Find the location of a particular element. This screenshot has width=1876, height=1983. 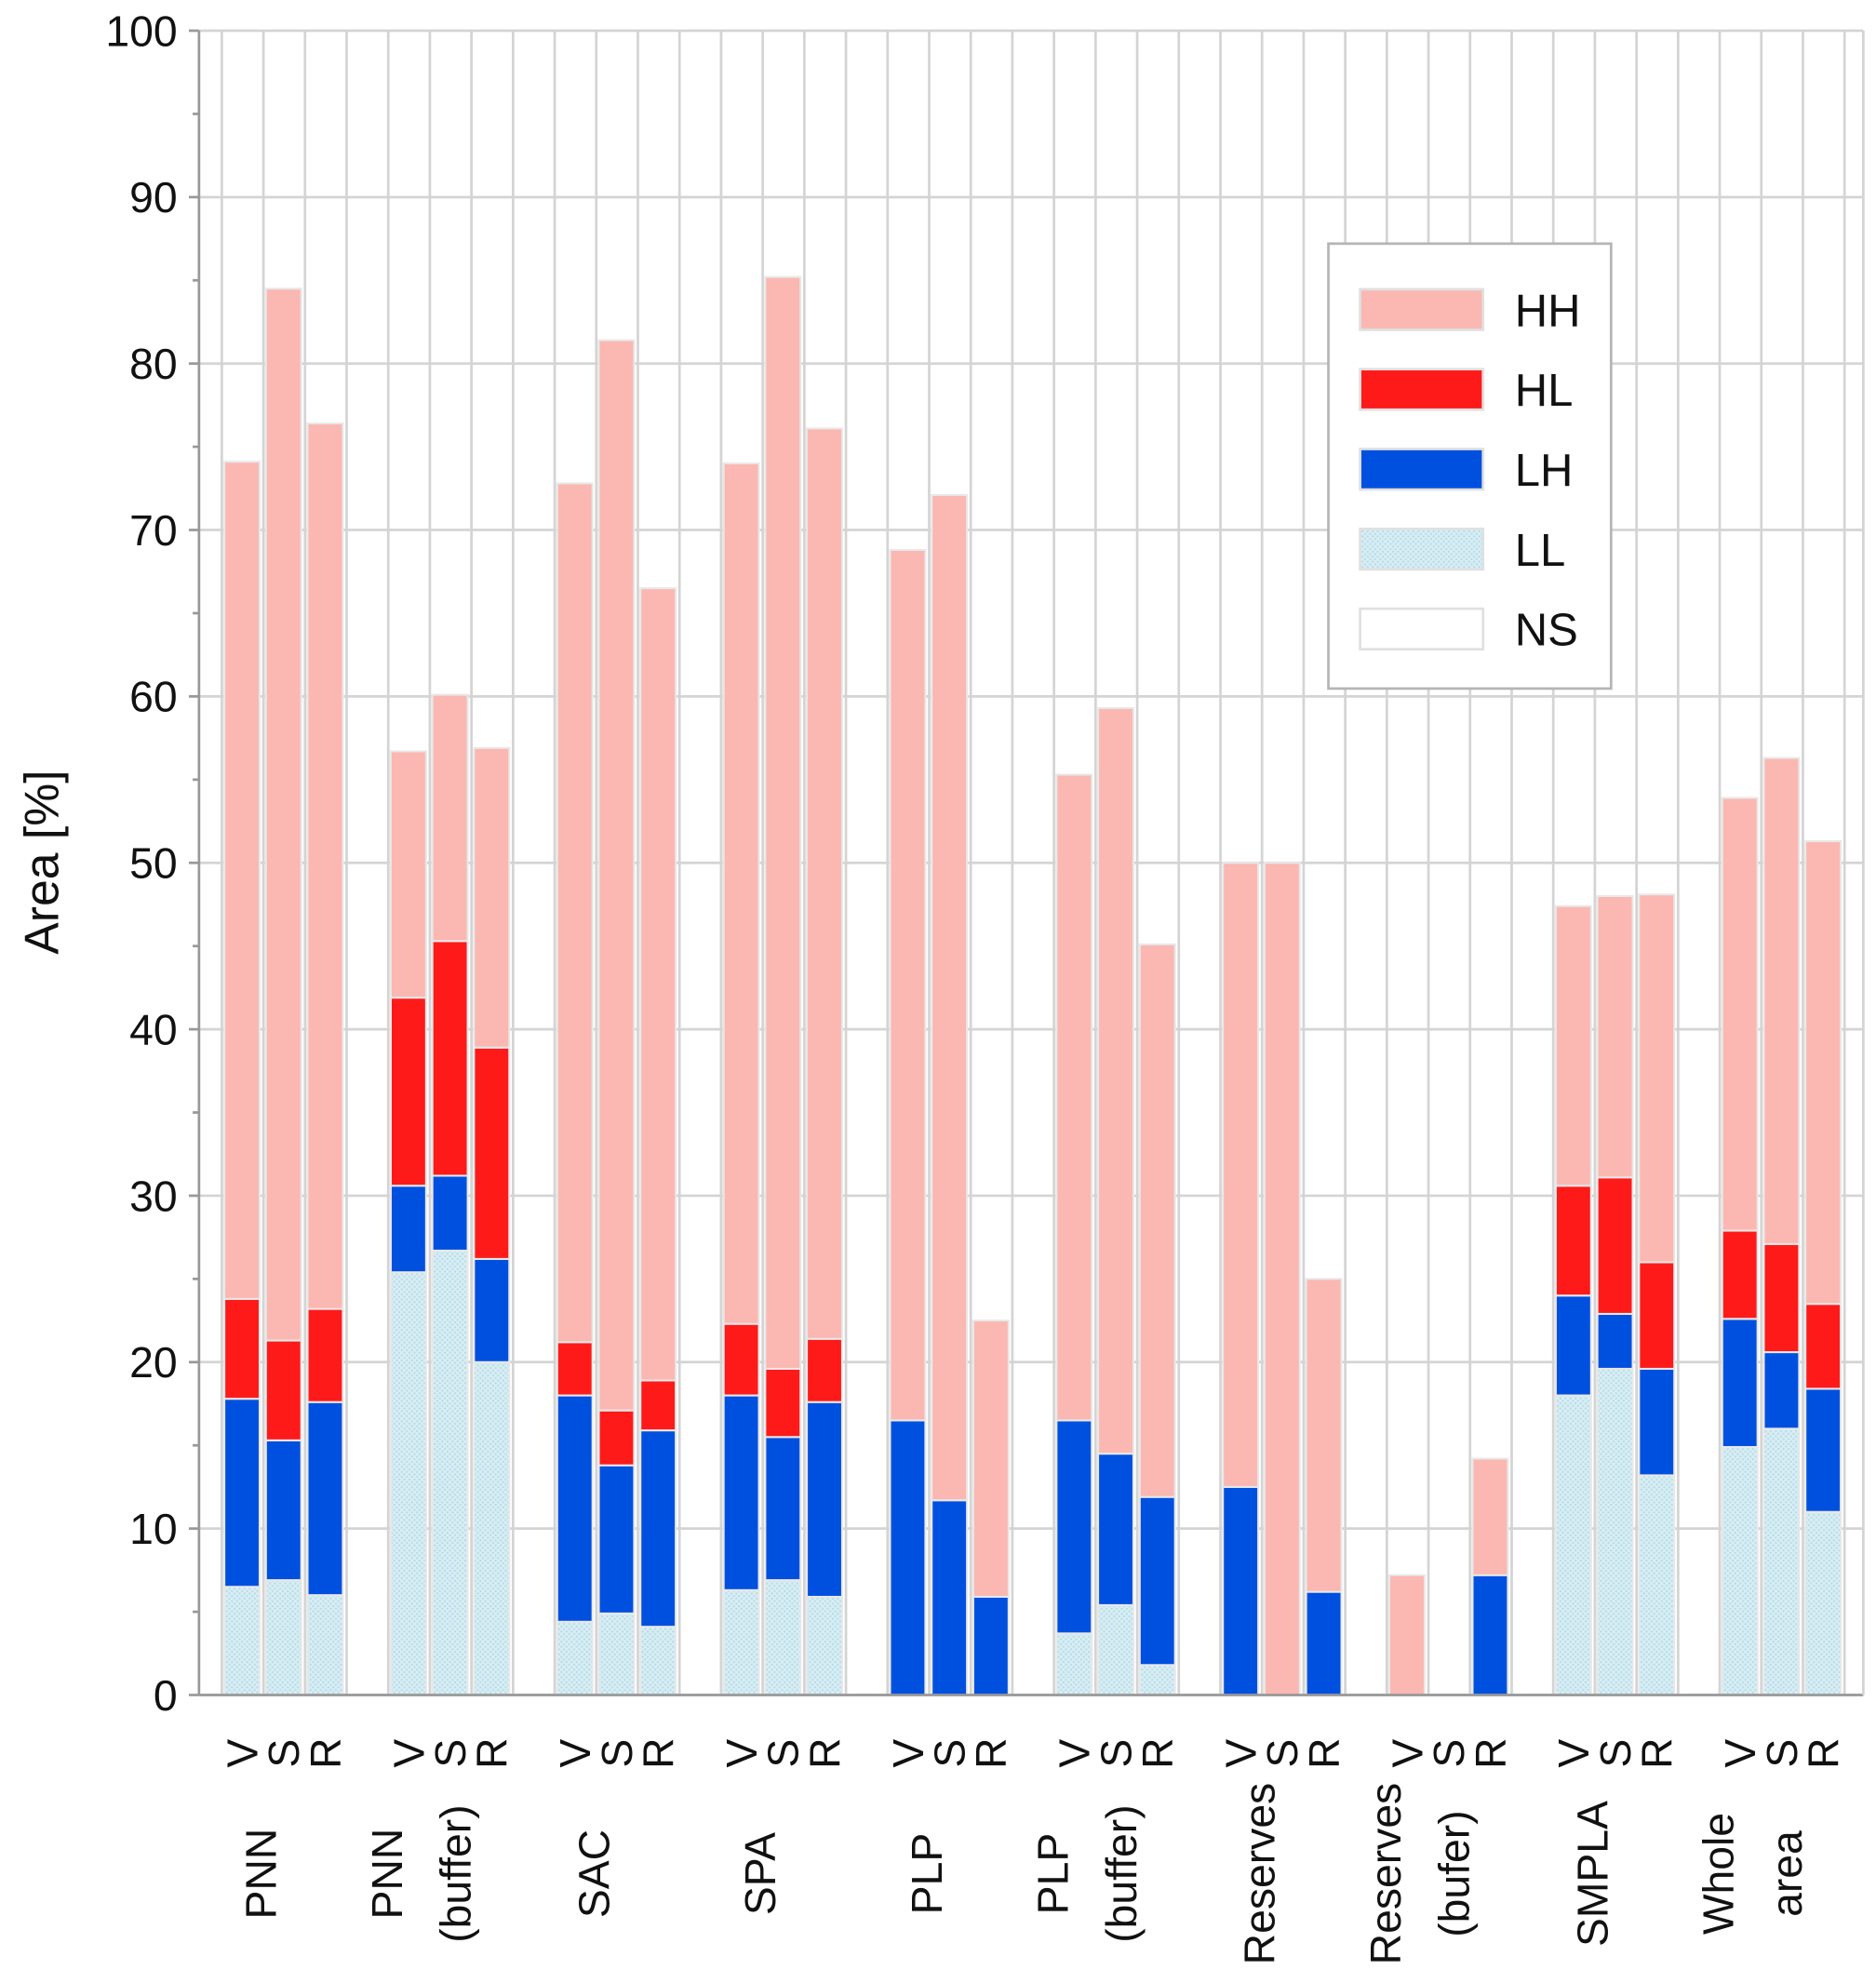

y-tick-label: 70 is located at coordinates (153, 530).